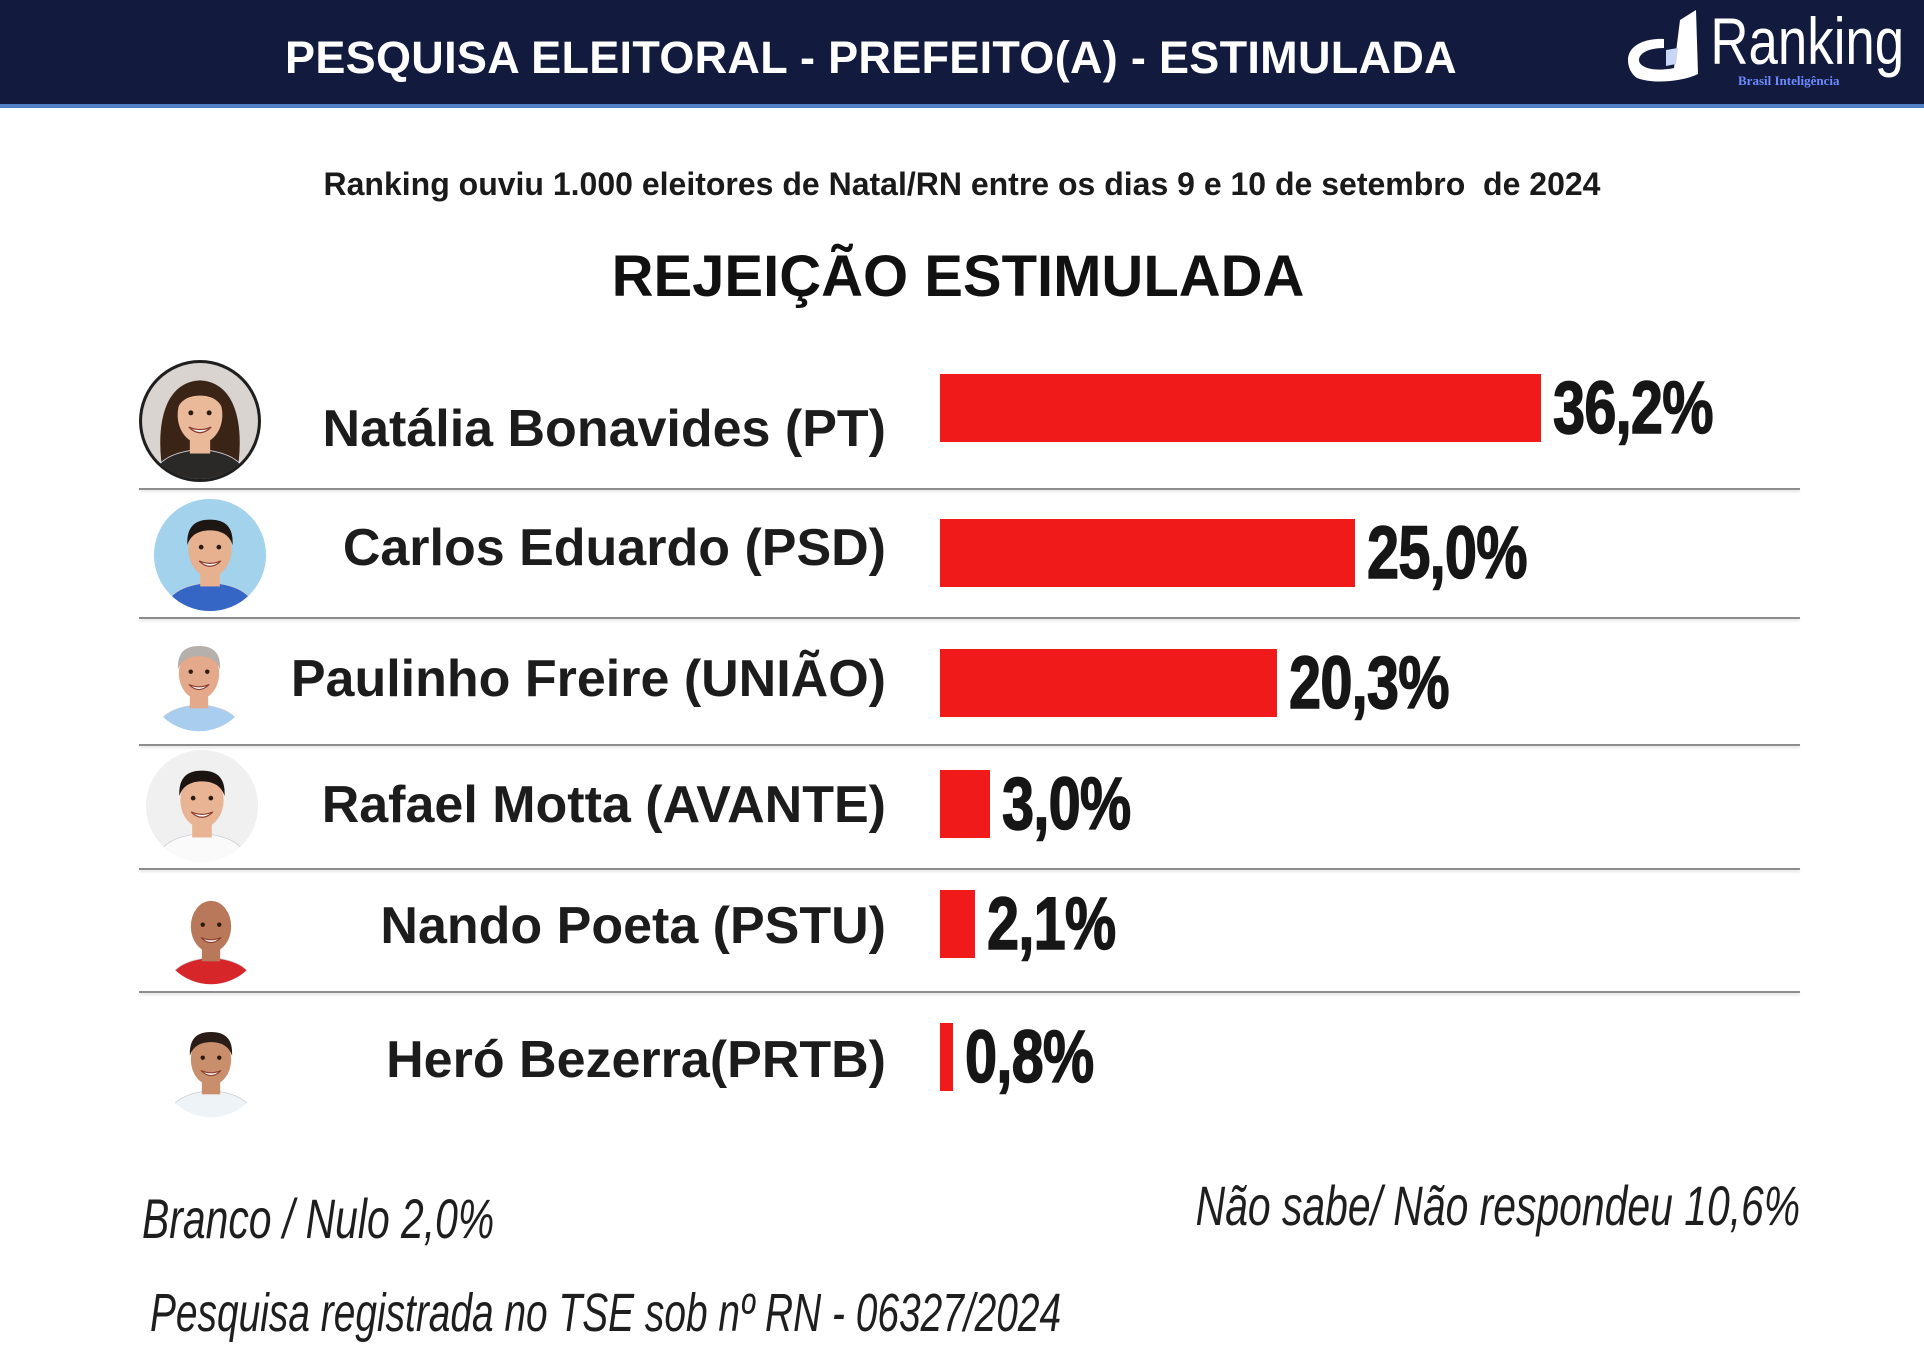  Describe the element at coordinates (958, 276) in the screenshot. I see `chart-title: REJEIÇÃO ESTIMULADA` at that location.